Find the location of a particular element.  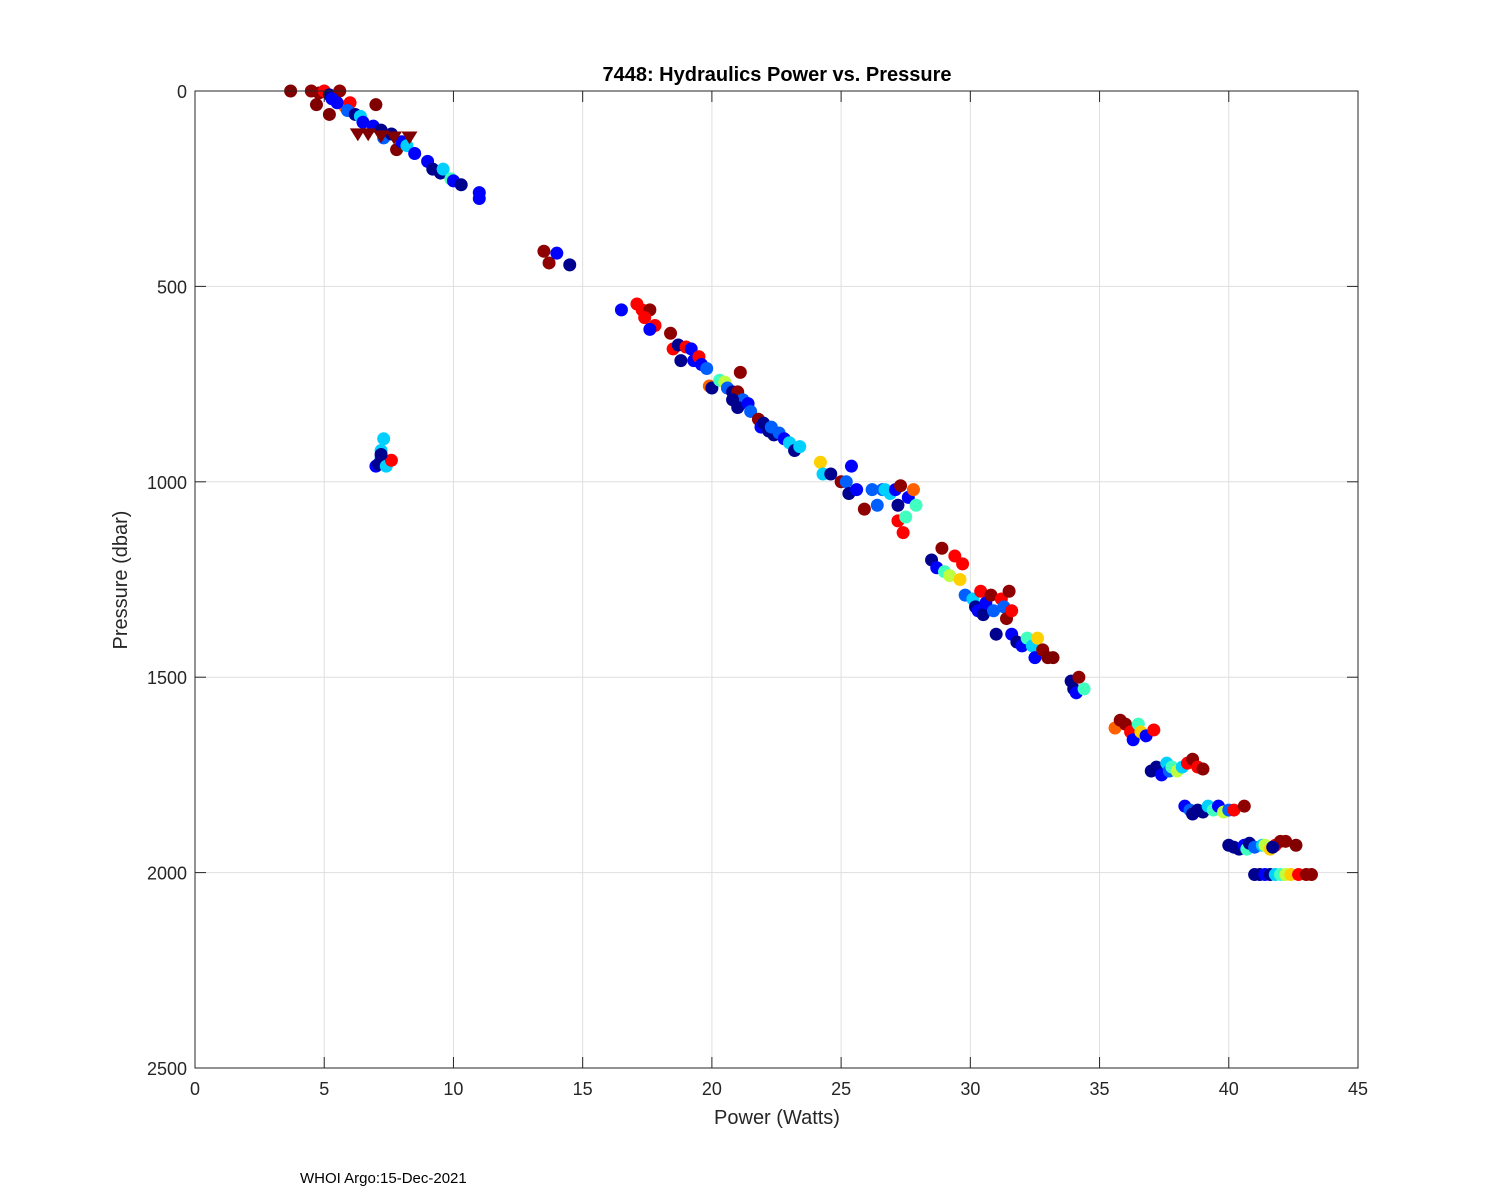

y-axis-label: Pressure (dbar) is located at coordinates (121, 580).